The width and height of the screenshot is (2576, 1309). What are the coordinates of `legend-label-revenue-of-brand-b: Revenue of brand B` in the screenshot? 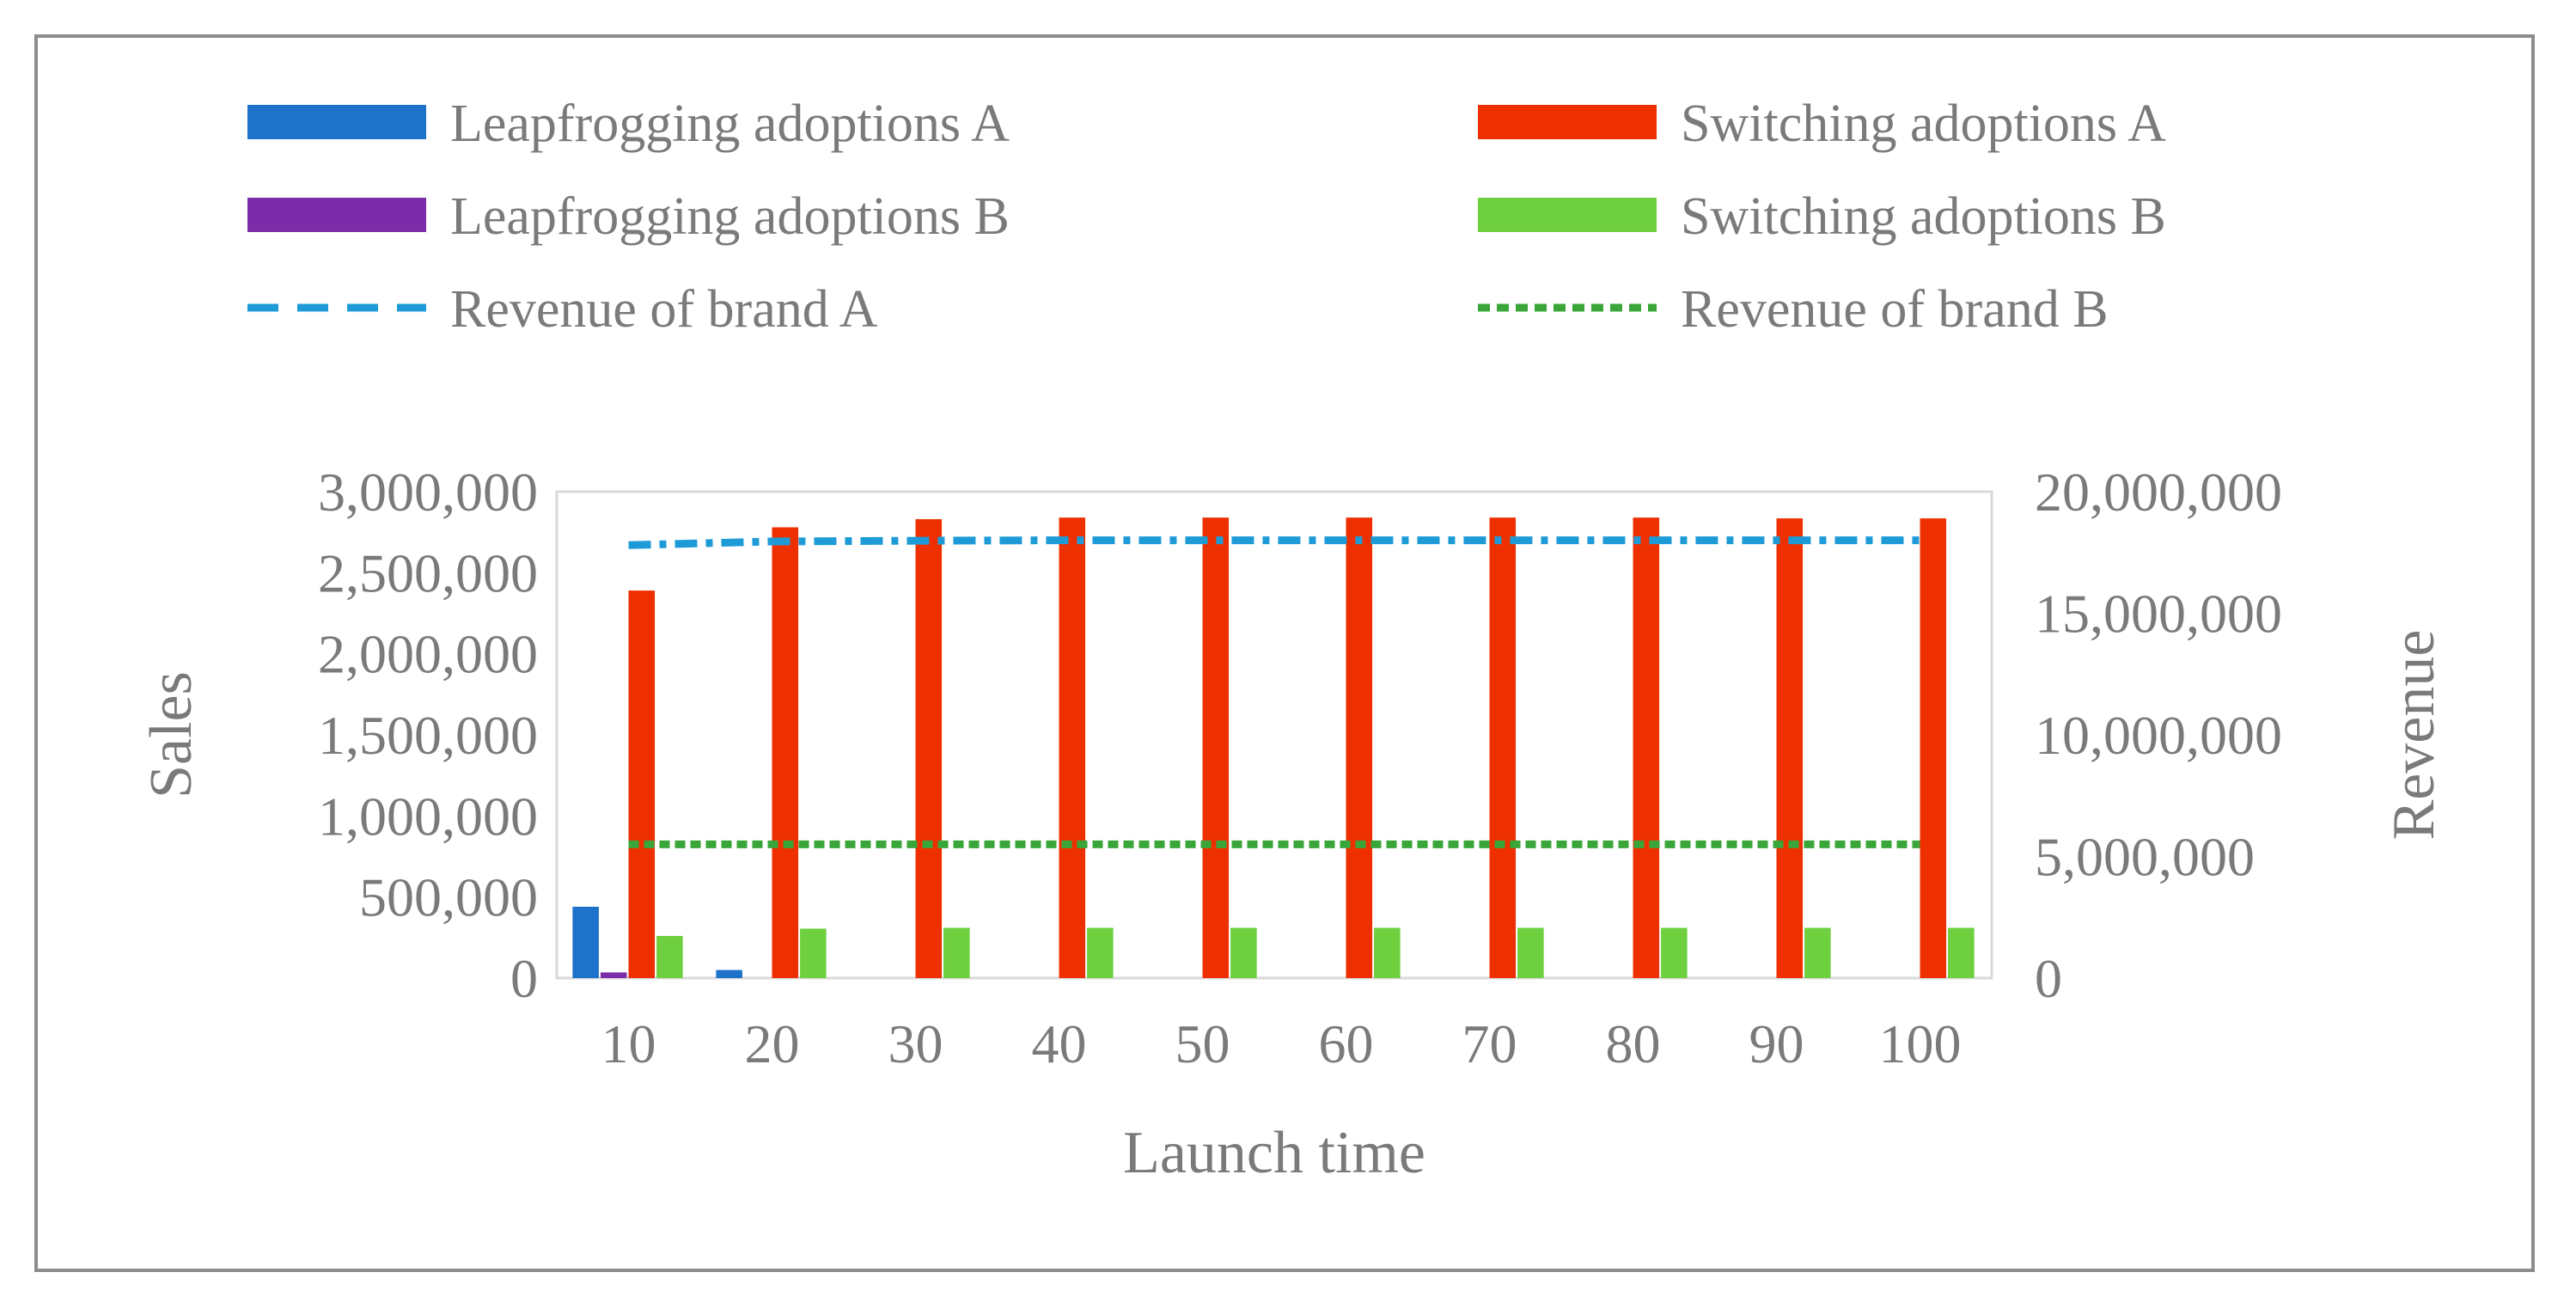 It's located at (1895, 309).